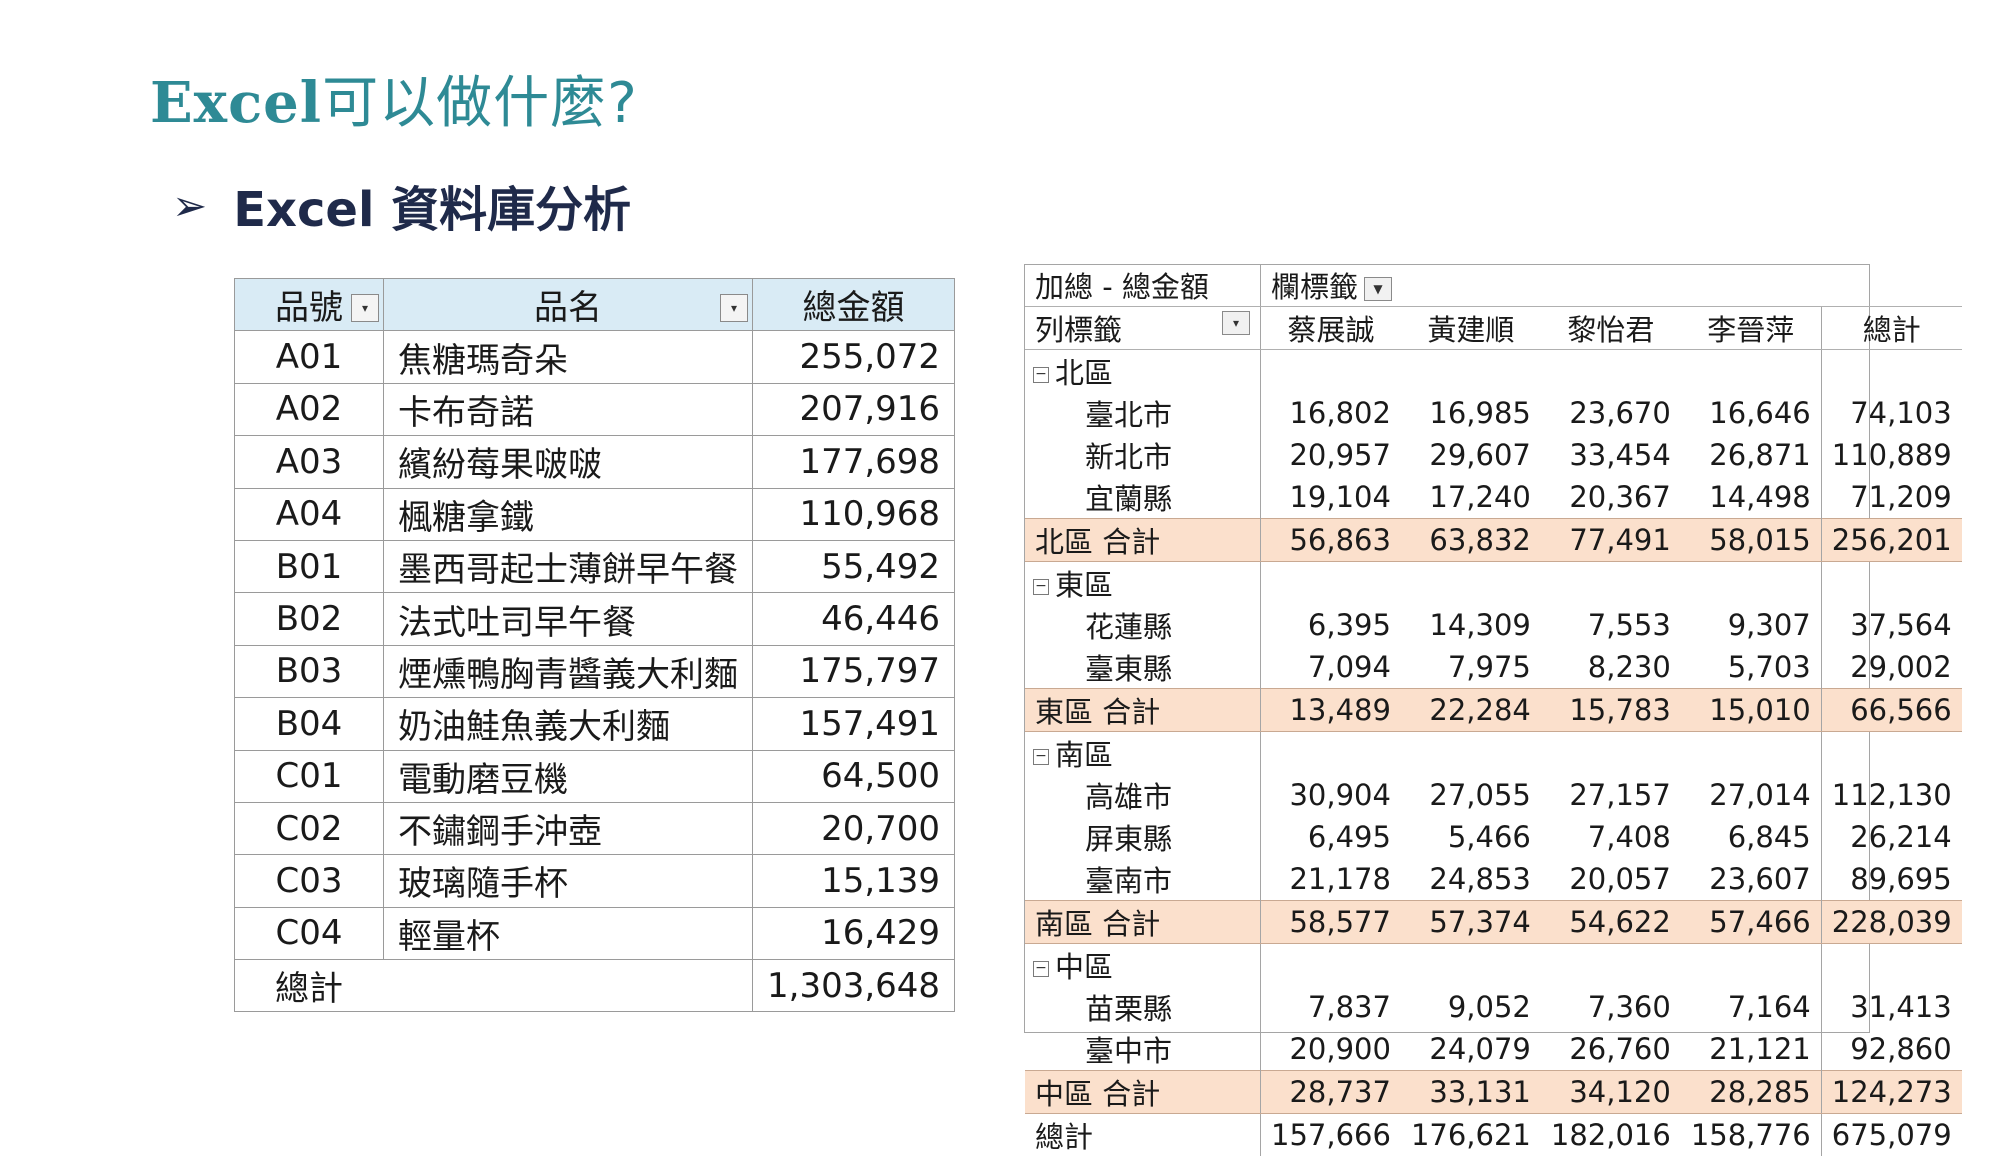  What do you see at coordinates (309, 462) in the screenshot?
I see `cell-product-id: A03` at bounding box center [309, 462].